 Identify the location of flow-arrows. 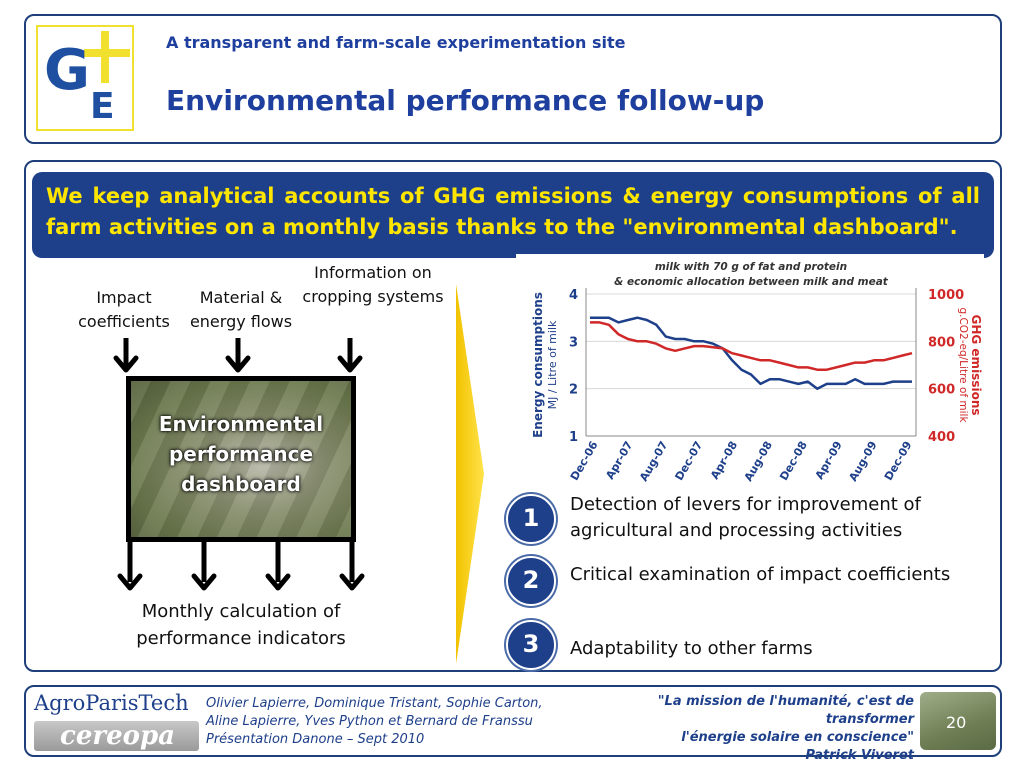
(239, 464).